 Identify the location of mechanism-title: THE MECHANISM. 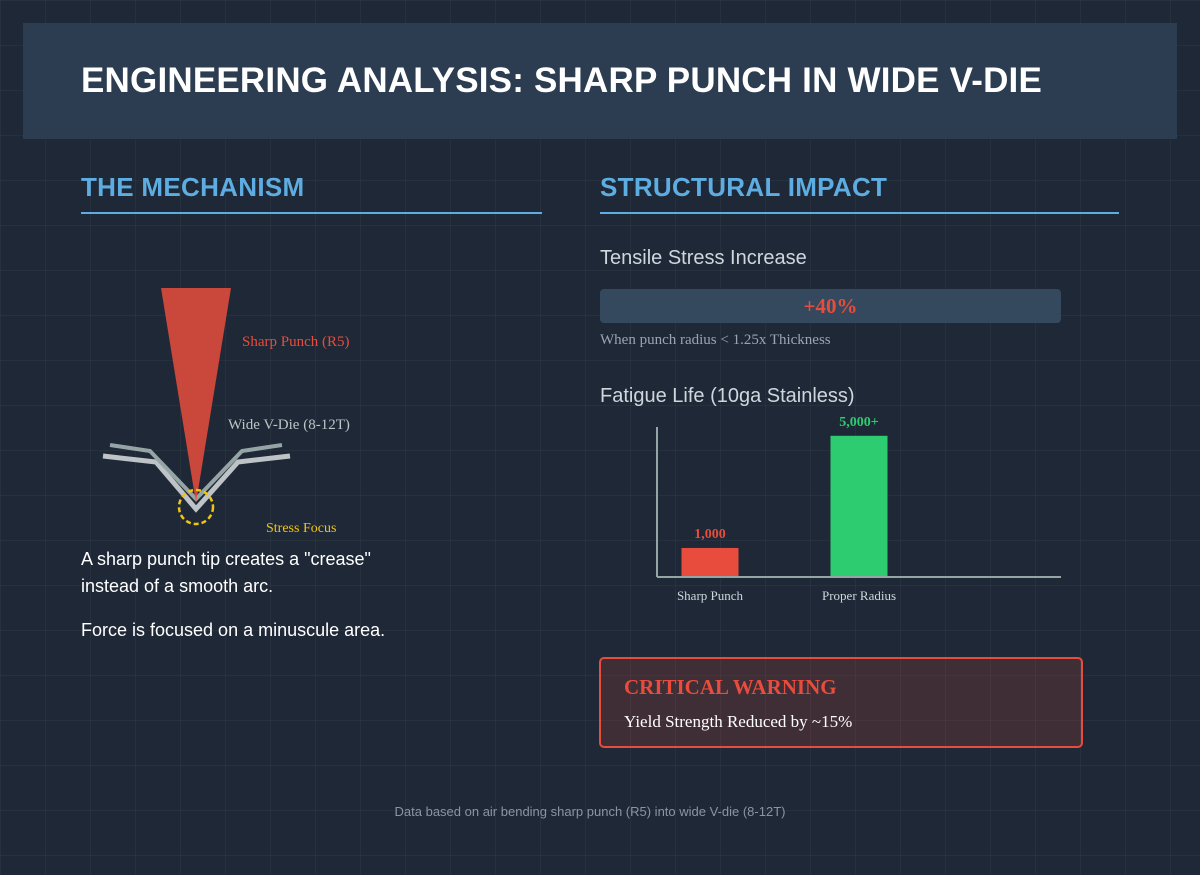
(193, 187).